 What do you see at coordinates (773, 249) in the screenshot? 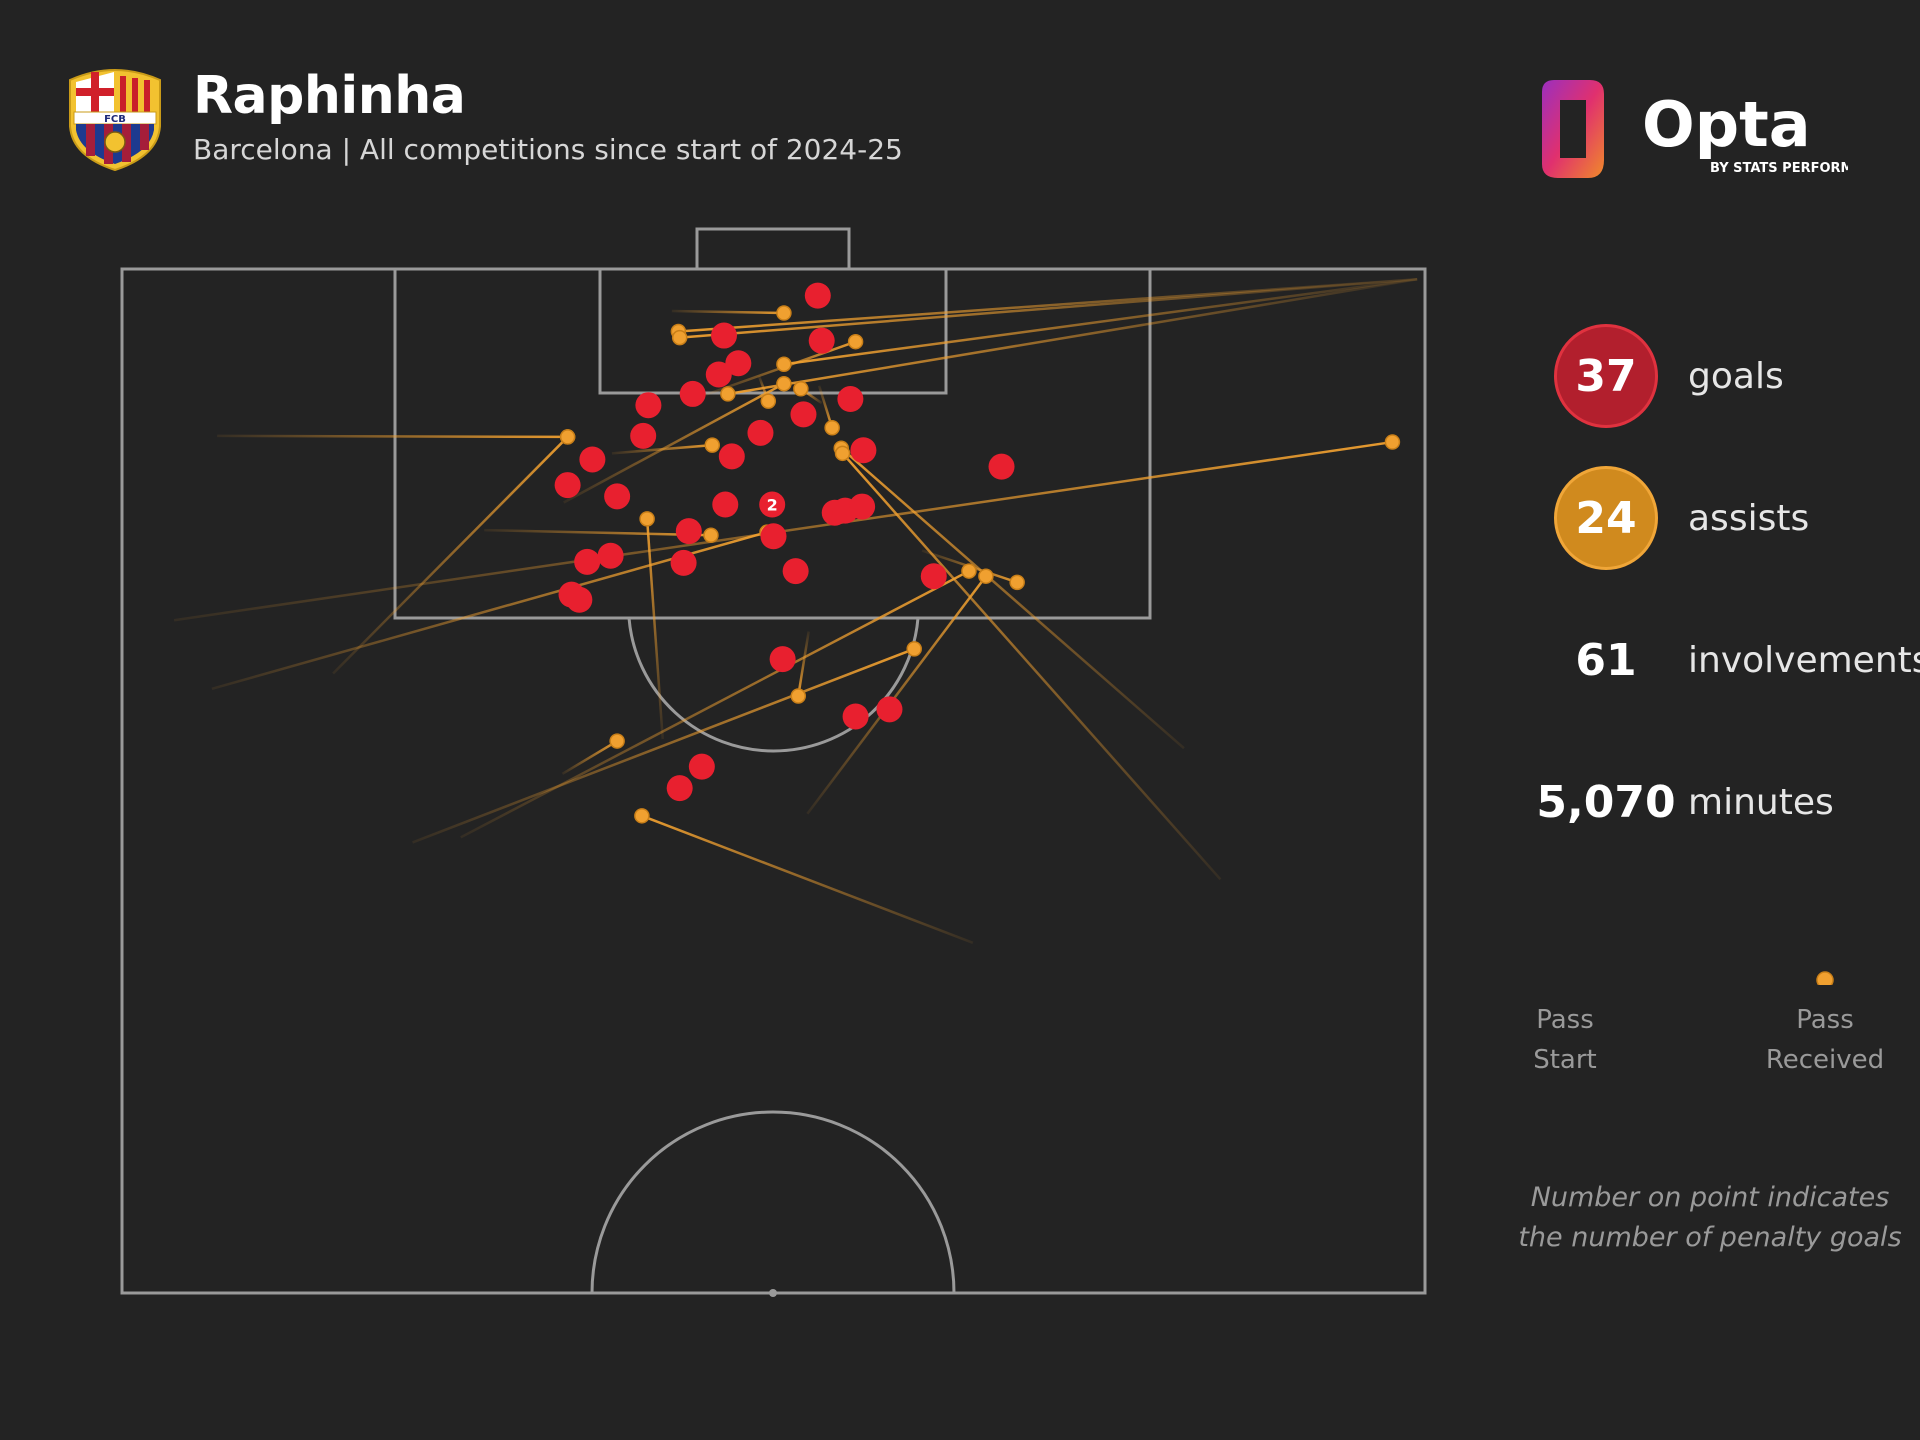
I see `goal` at bounding box center [773, 249].